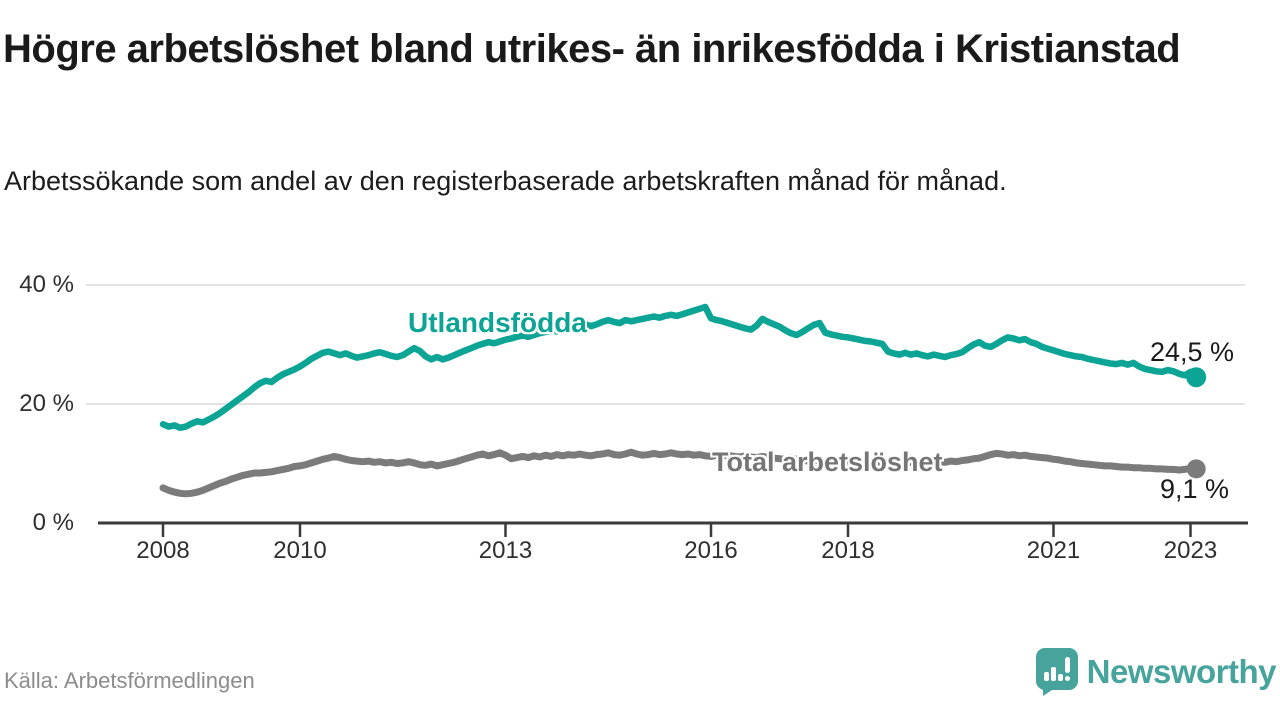 The width and height of the screenshot is (1280, 720). What do you see at coordinates (1053, 550) in the screenshot?
I see `x-axis-tick-label: 2021` at bounding box center [1053, 550].